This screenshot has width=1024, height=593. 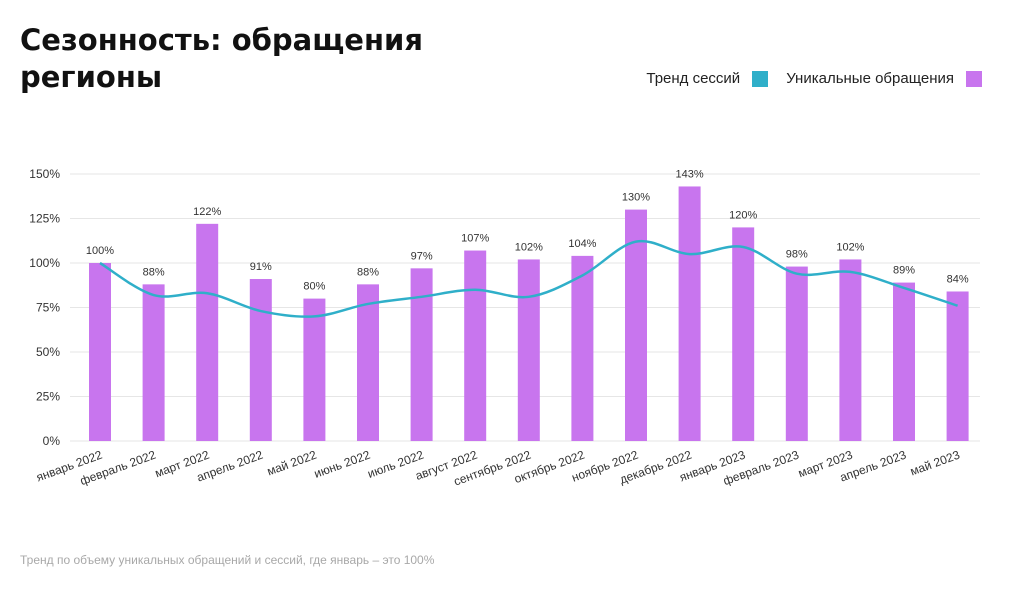 What do you see at coordinates (935, 463) in the screenshot?
I see `x-tick-label: май 2023` at bounding box center [935, 463].